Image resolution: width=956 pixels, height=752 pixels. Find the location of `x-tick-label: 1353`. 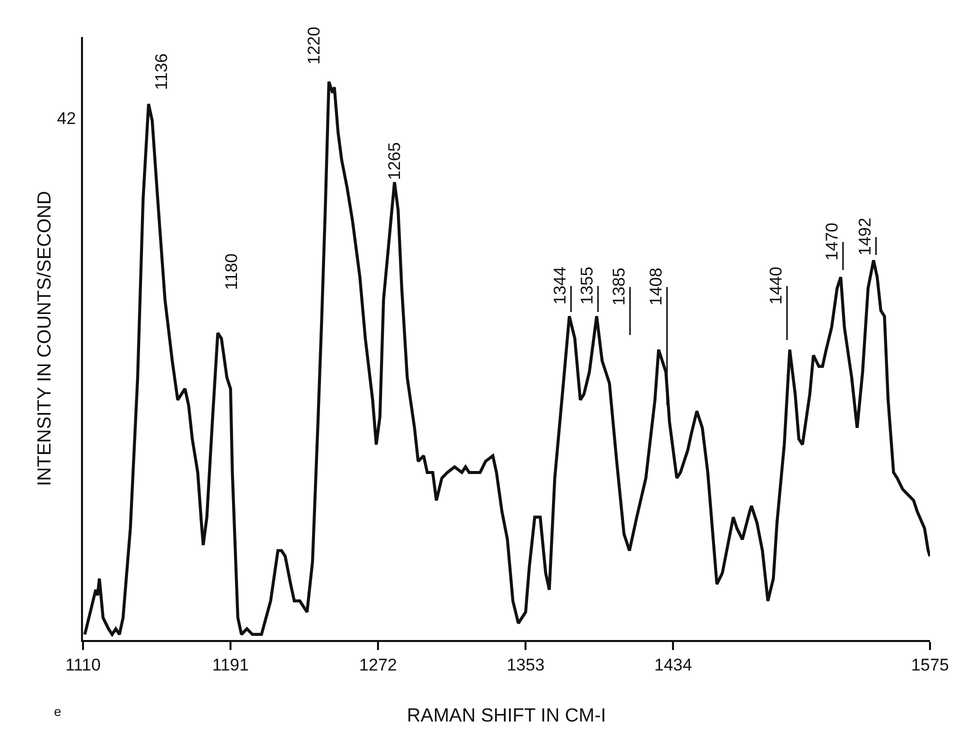

x-tick-label: 1353 is located at coordinates (525, 664).